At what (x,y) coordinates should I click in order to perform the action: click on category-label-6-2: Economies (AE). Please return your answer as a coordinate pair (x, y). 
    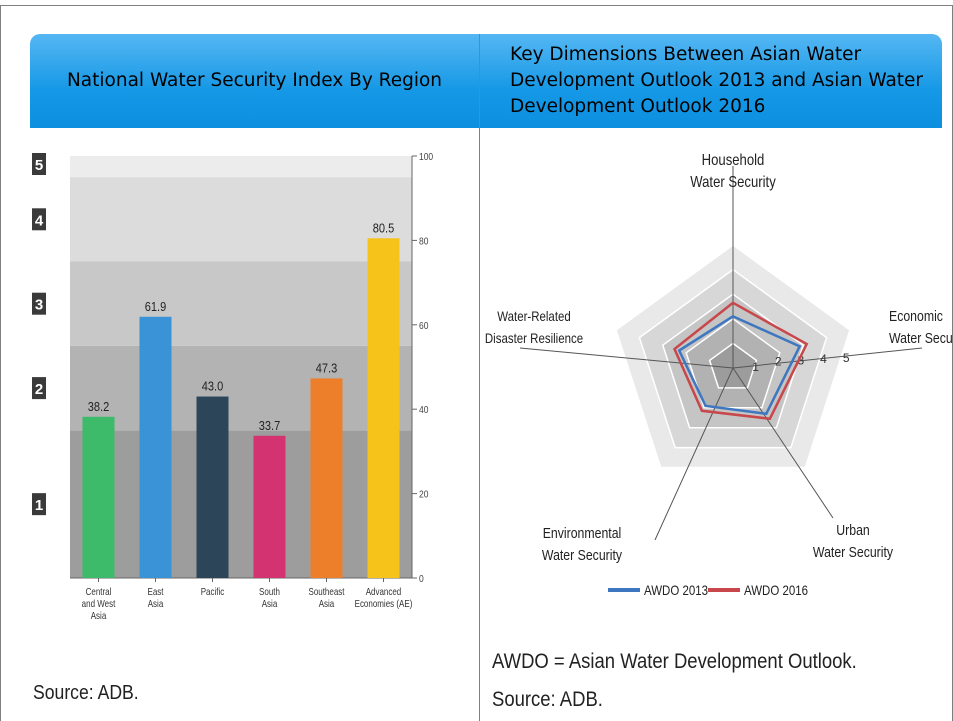
    Looking at the image, I should click on (384, 603).